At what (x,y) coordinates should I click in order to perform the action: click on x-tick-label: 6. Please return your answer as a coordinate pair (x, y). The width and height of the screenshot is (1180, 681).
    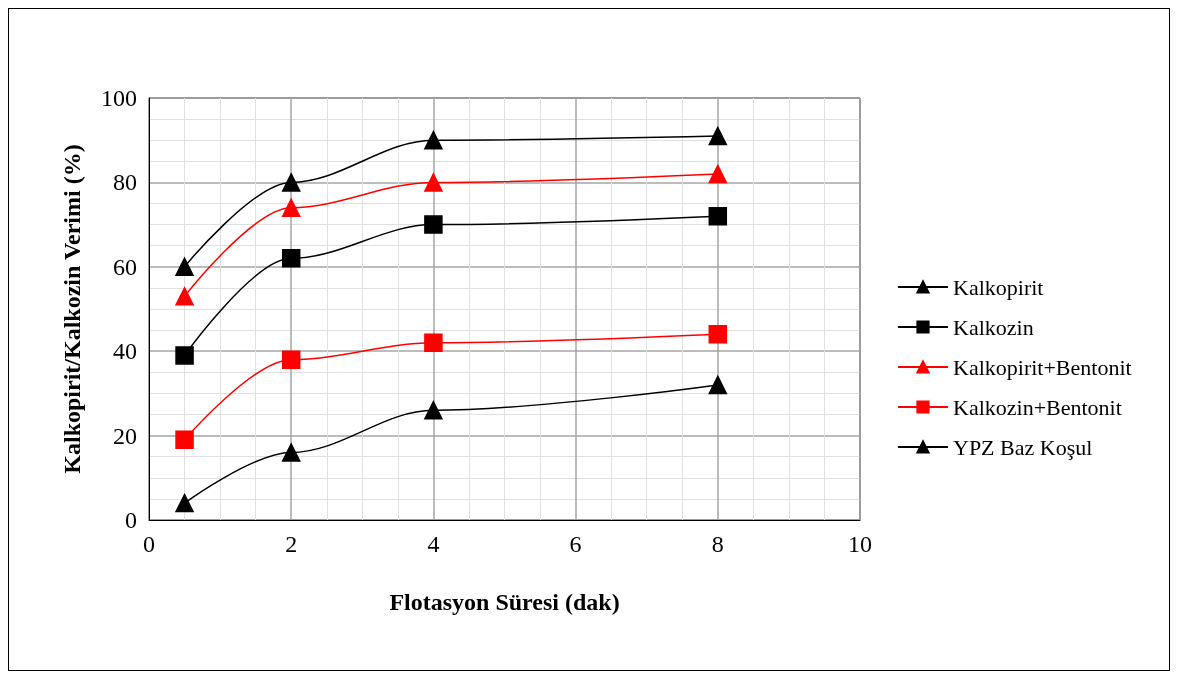
    Looking at the image, I should click on (575, 544).